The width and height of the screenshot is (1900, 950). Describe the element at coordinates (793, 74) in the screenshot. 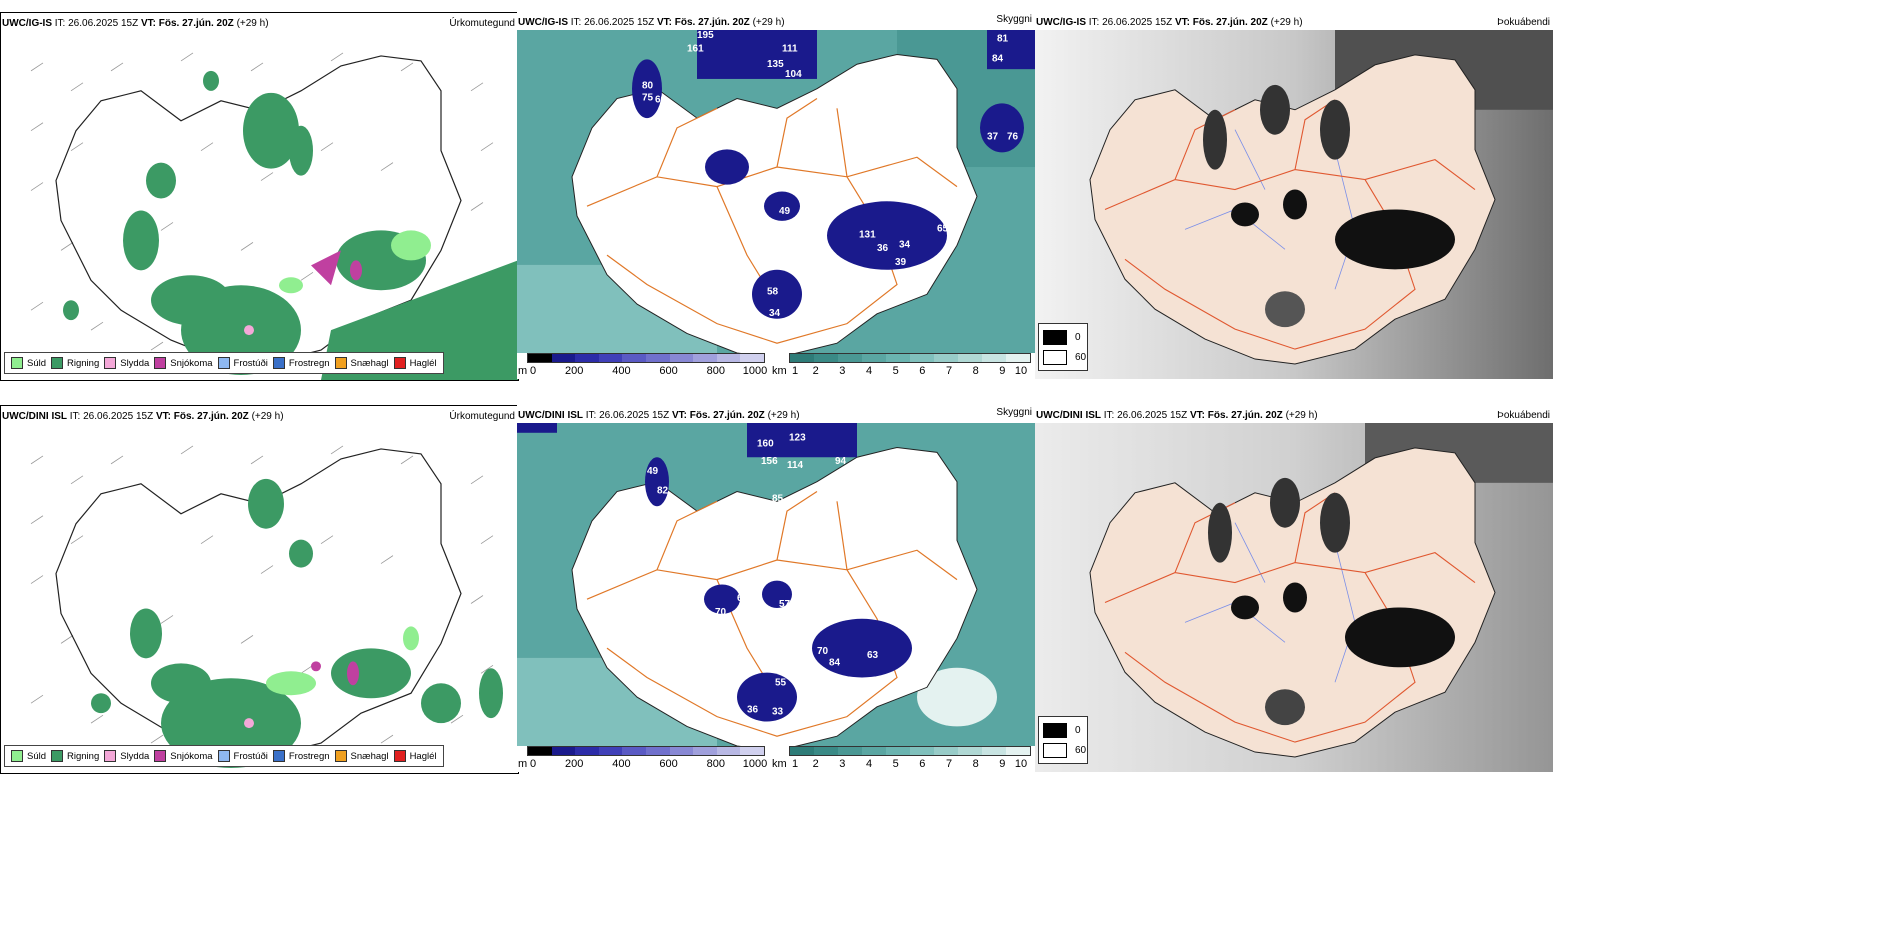

I see `cloud-base-value-label: 104` at that location.